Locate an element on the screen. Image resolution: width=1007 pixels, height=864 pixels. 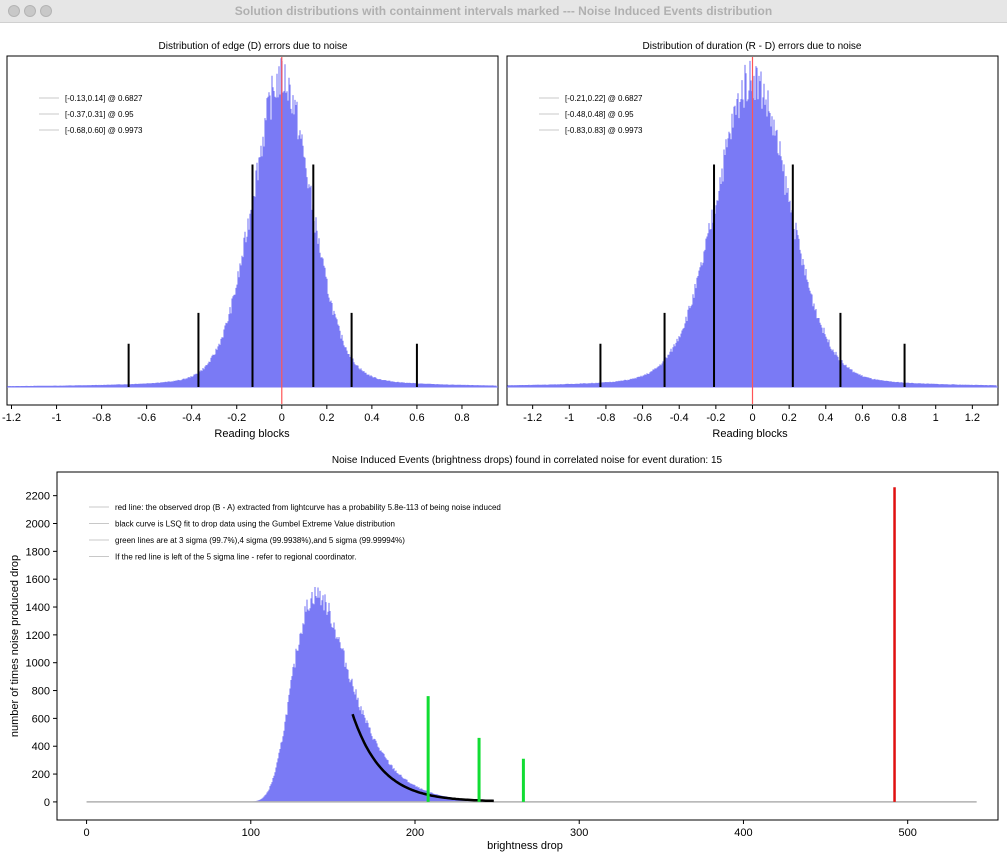
x-axis-ticks: -1.2 -1 -0.8 -0.6 -0.4 -0.2 0 0.2 0.4 0.6 0.8 1 1.2 is located at coordinates (751, 414).